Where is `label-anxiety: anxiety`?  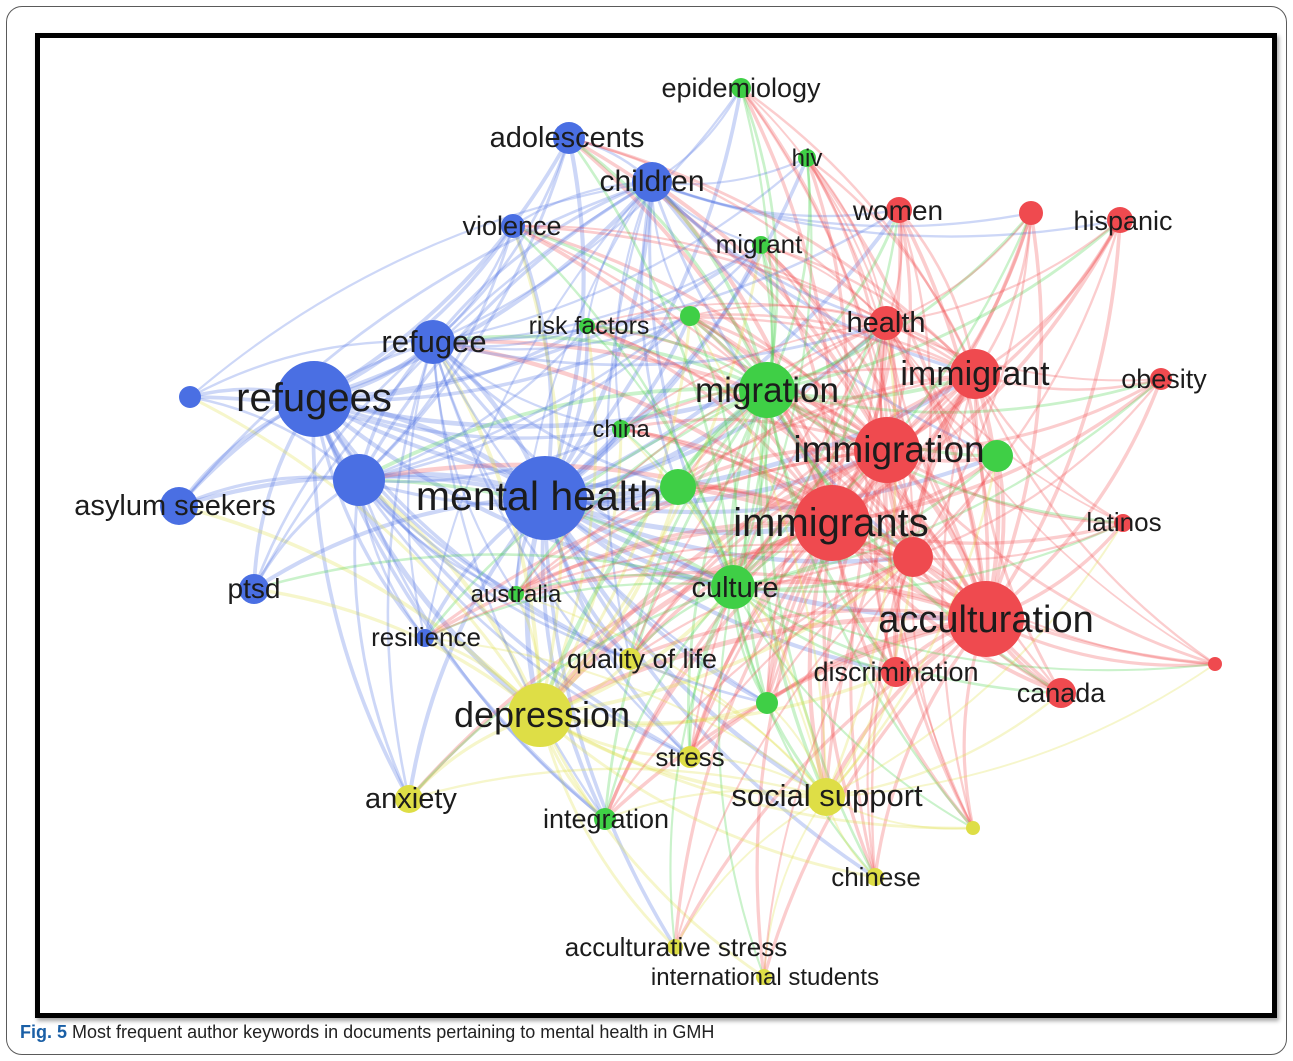
label-anxiety: anxiety is located at coordinates (411, 799).